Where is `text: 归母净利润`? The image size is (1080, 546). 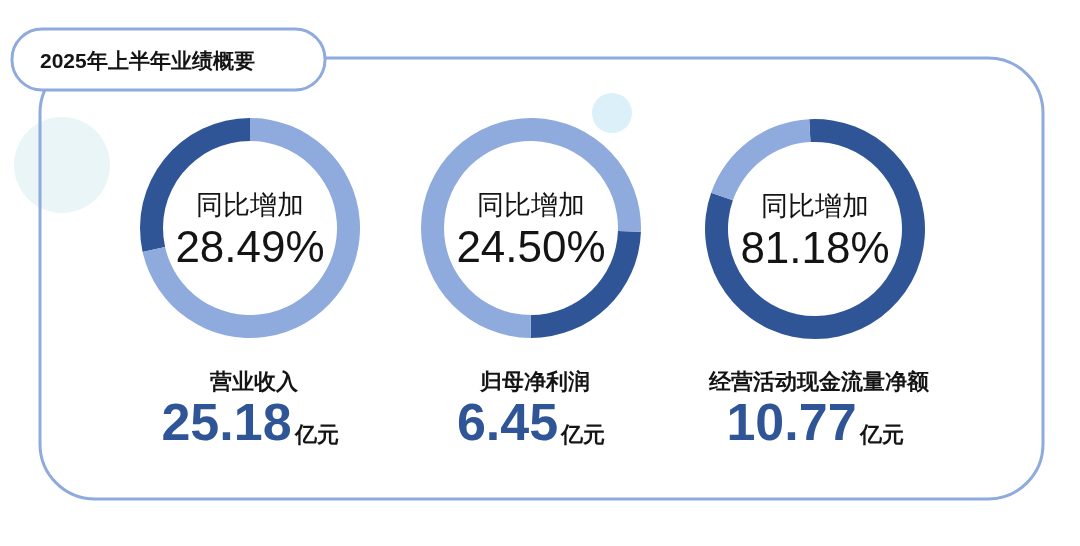
text: 归母净利润 is located at coordinates (534, 381).